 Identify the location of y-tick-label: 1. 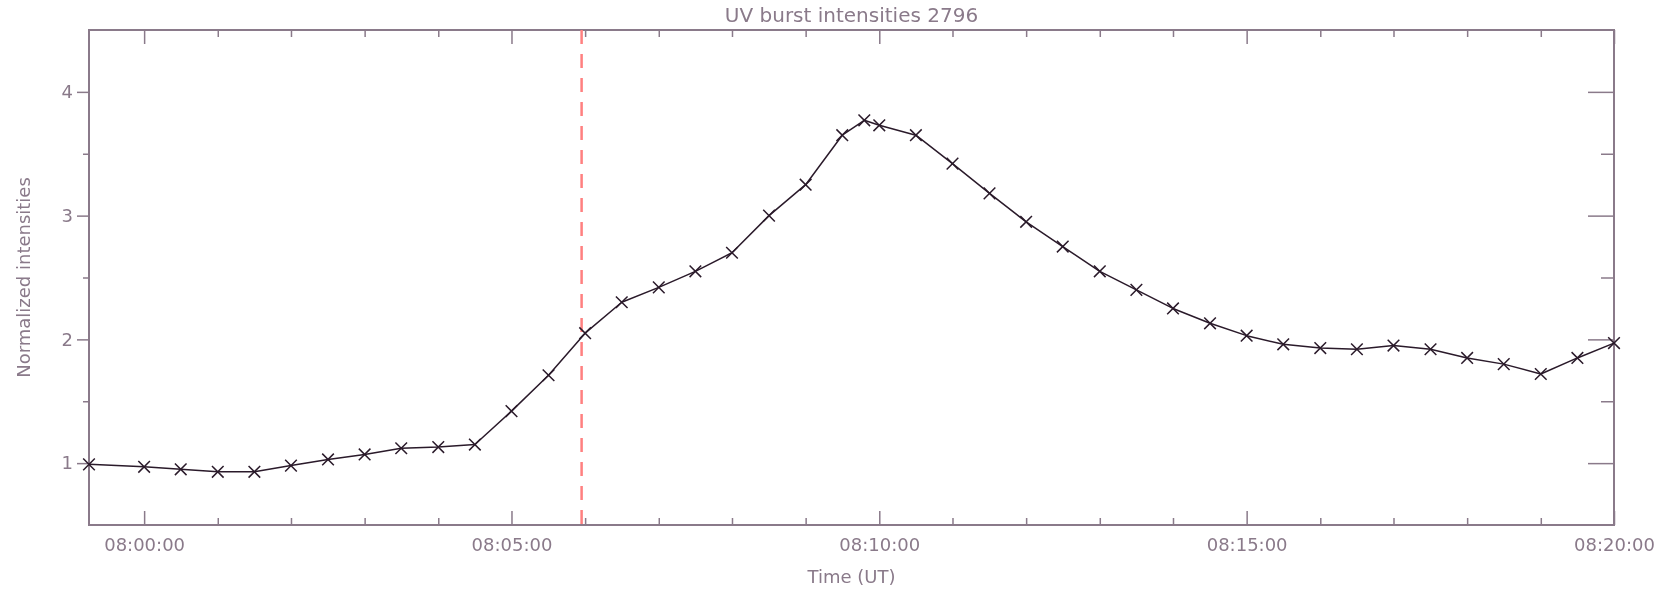
(67, 463).